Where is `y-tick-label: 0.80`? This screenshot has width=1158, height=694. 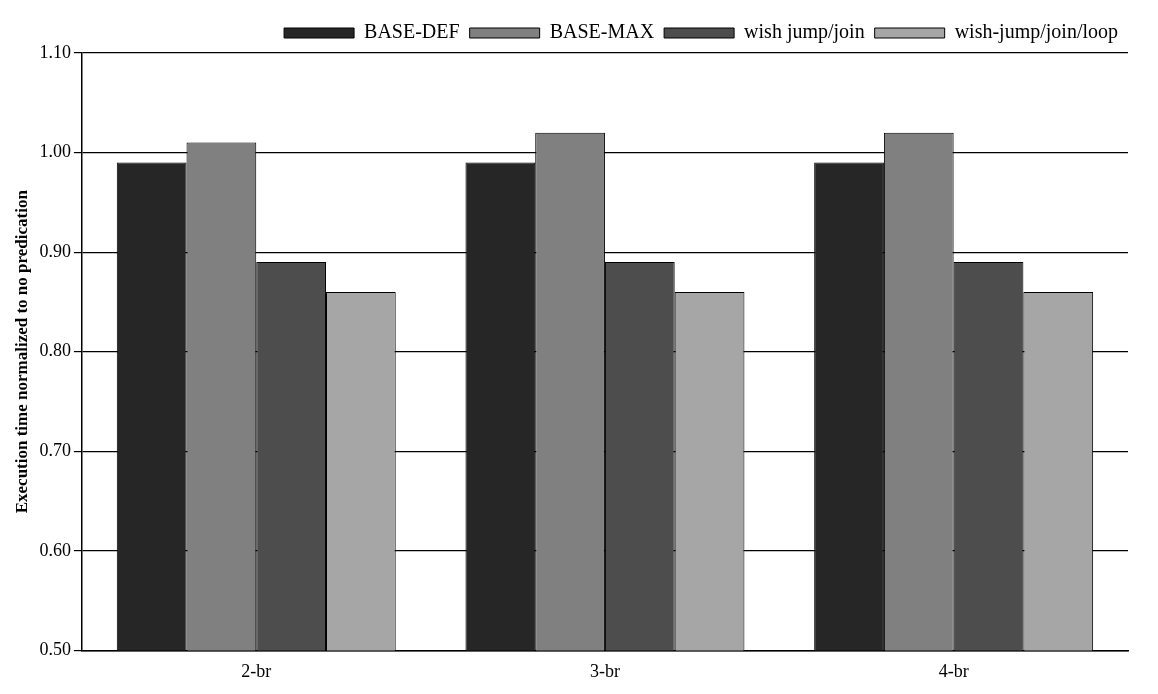 y-tick-label: 0.80 is located at coordinates (55, 350).